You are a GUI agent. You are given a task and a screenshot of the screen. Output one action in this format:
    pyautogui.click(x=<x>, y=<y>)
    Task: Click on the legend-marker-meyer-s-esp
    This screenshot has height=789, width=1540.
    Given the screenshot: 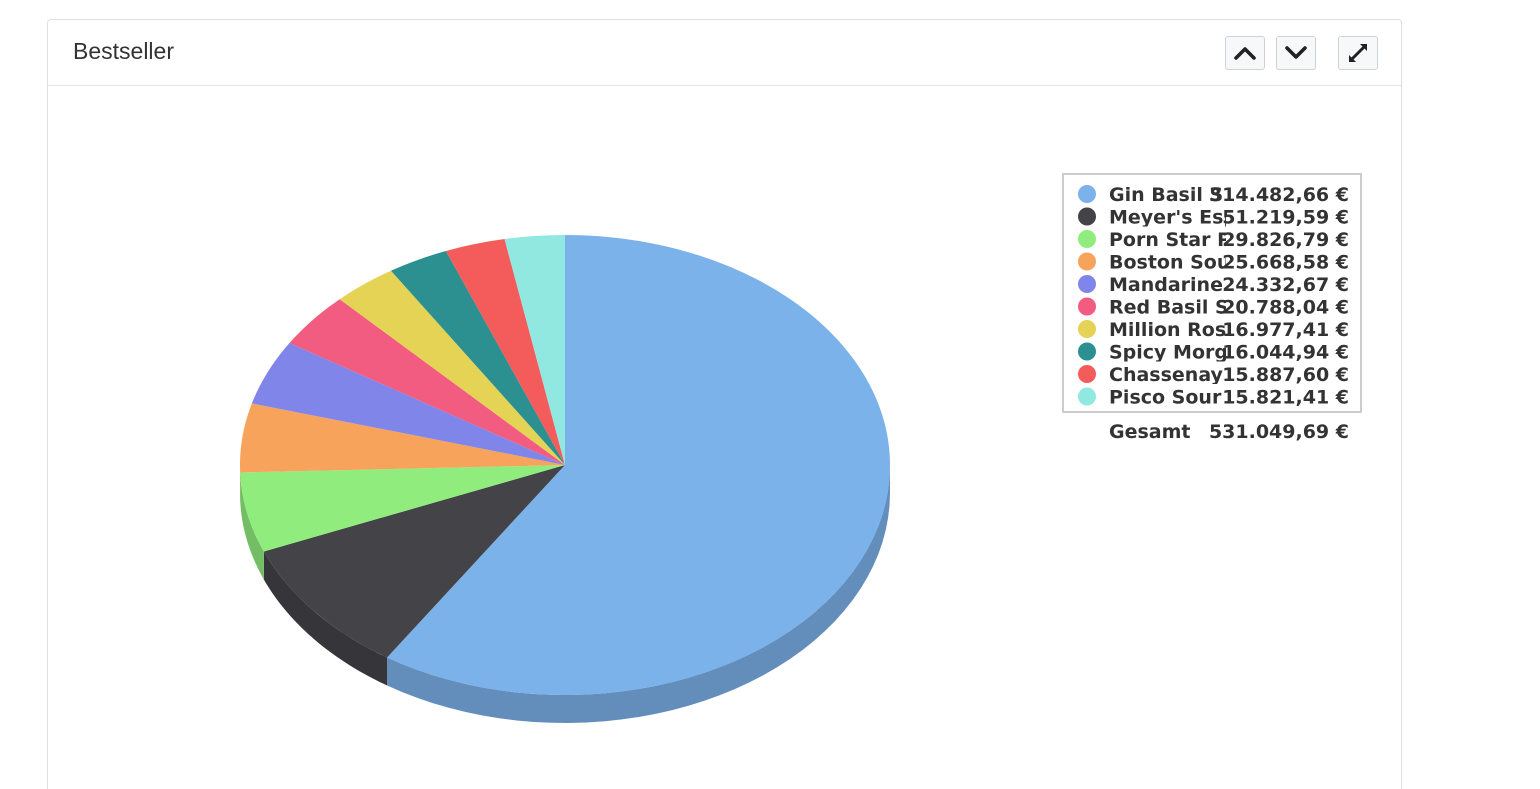 What is the action you would take?
    pyautogui.click(x=1087, y=217)
    